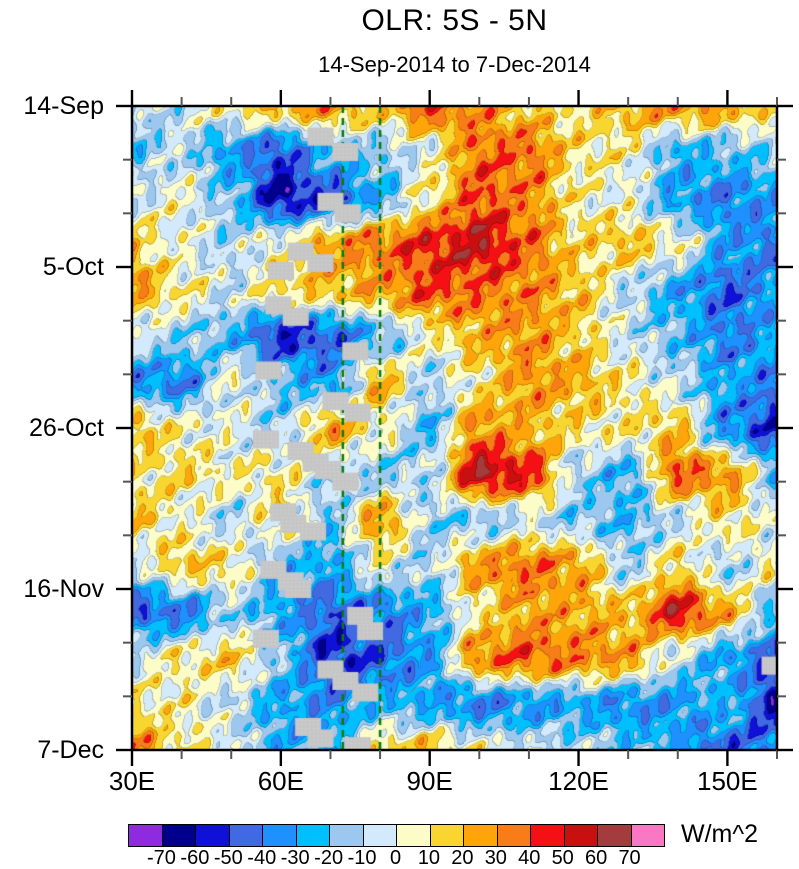  What do you see at coordinates (70, 750) in the screenshot?
I see `y-tick-label: 7-Dec` at bounding box center [70, 750].